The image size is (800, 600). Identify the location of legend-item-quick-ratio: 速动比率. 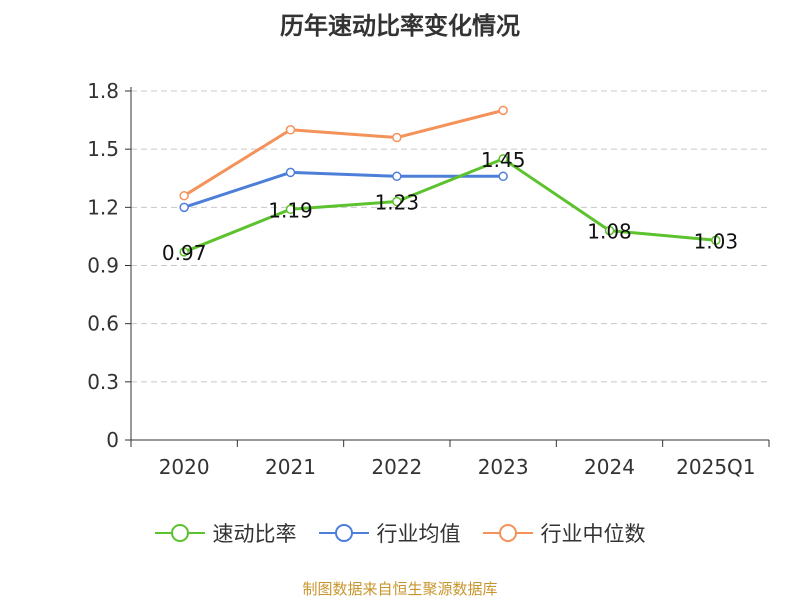
(225, 533).